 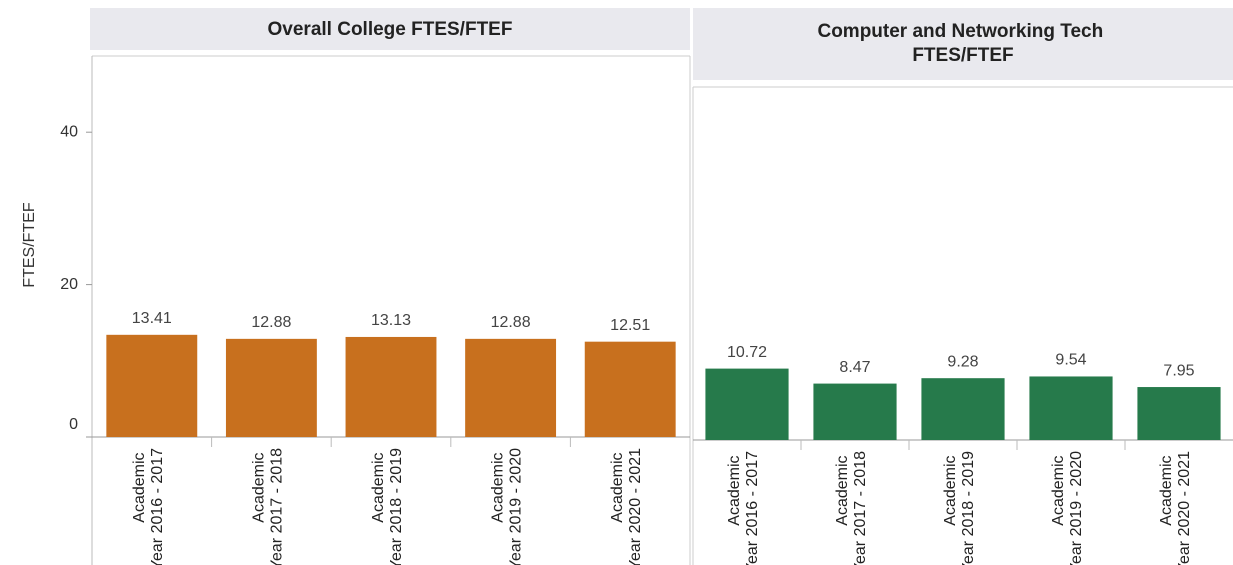 I want to click on value-label: 9.54, so click(x=1070, y=360).